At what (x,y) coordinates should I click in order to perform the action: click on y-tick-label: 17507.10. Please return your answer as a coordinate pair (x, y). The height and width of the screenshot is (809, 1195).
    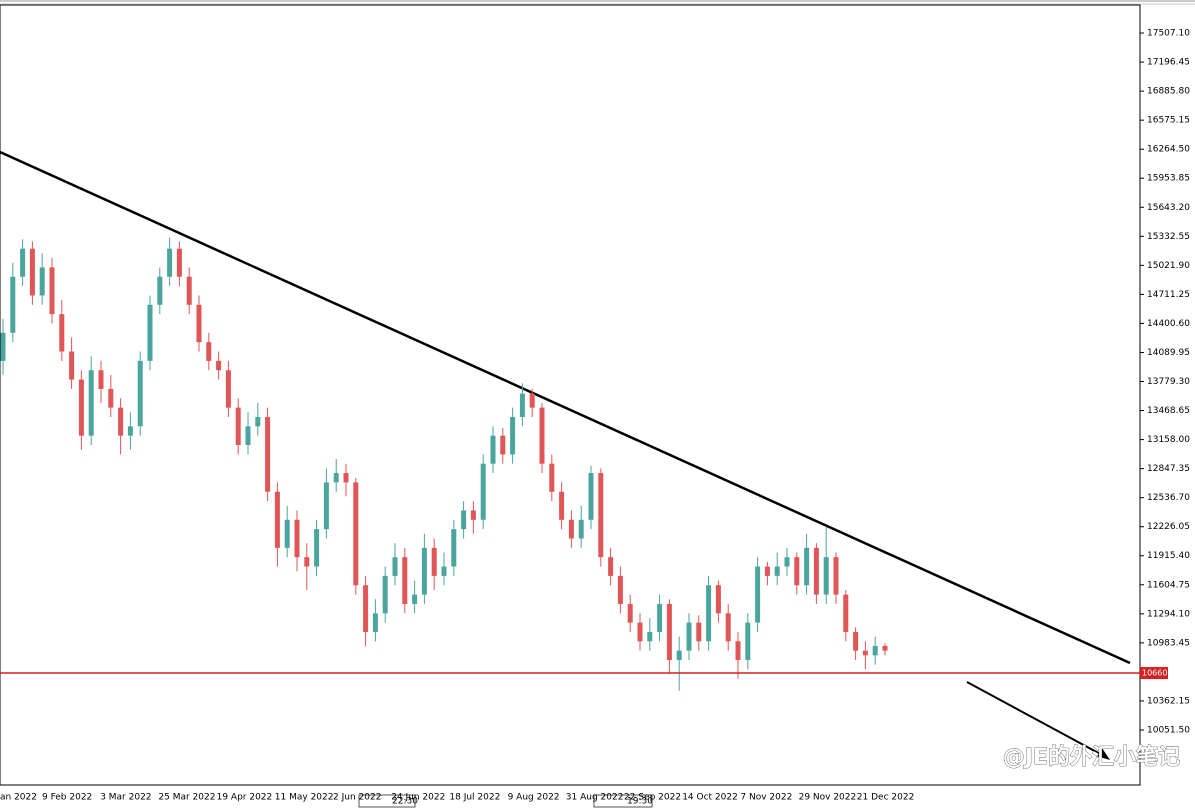
    Looking at the image, I should click on (1168, 34).